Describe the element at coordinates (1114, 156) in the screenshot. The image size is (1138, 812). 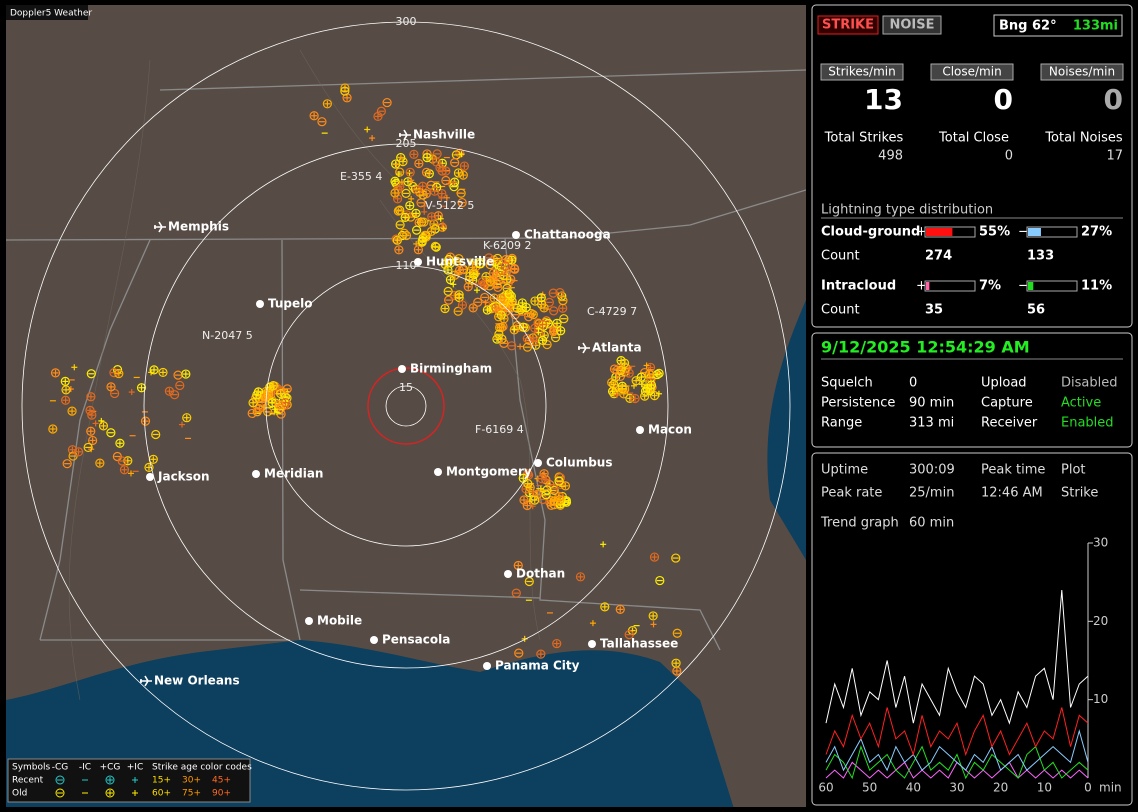
I see `total-value: 17` at that location.